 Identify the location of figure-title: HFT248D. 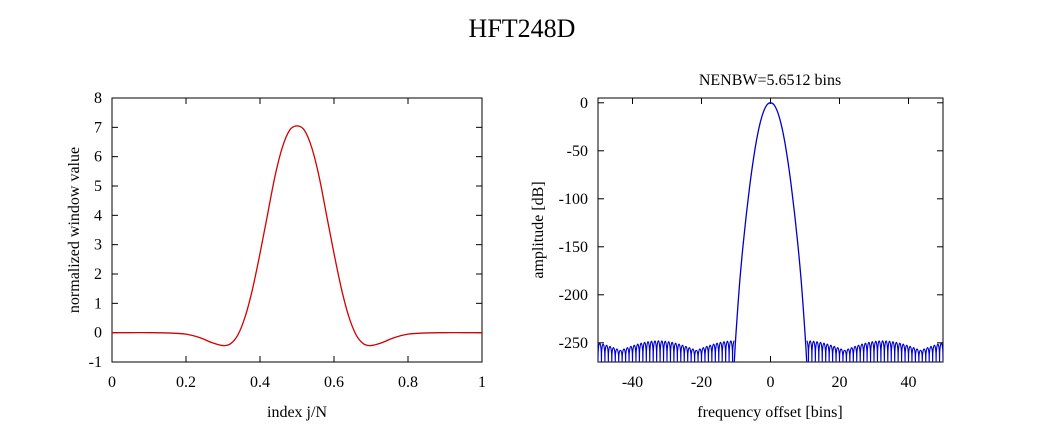
(522, 28).